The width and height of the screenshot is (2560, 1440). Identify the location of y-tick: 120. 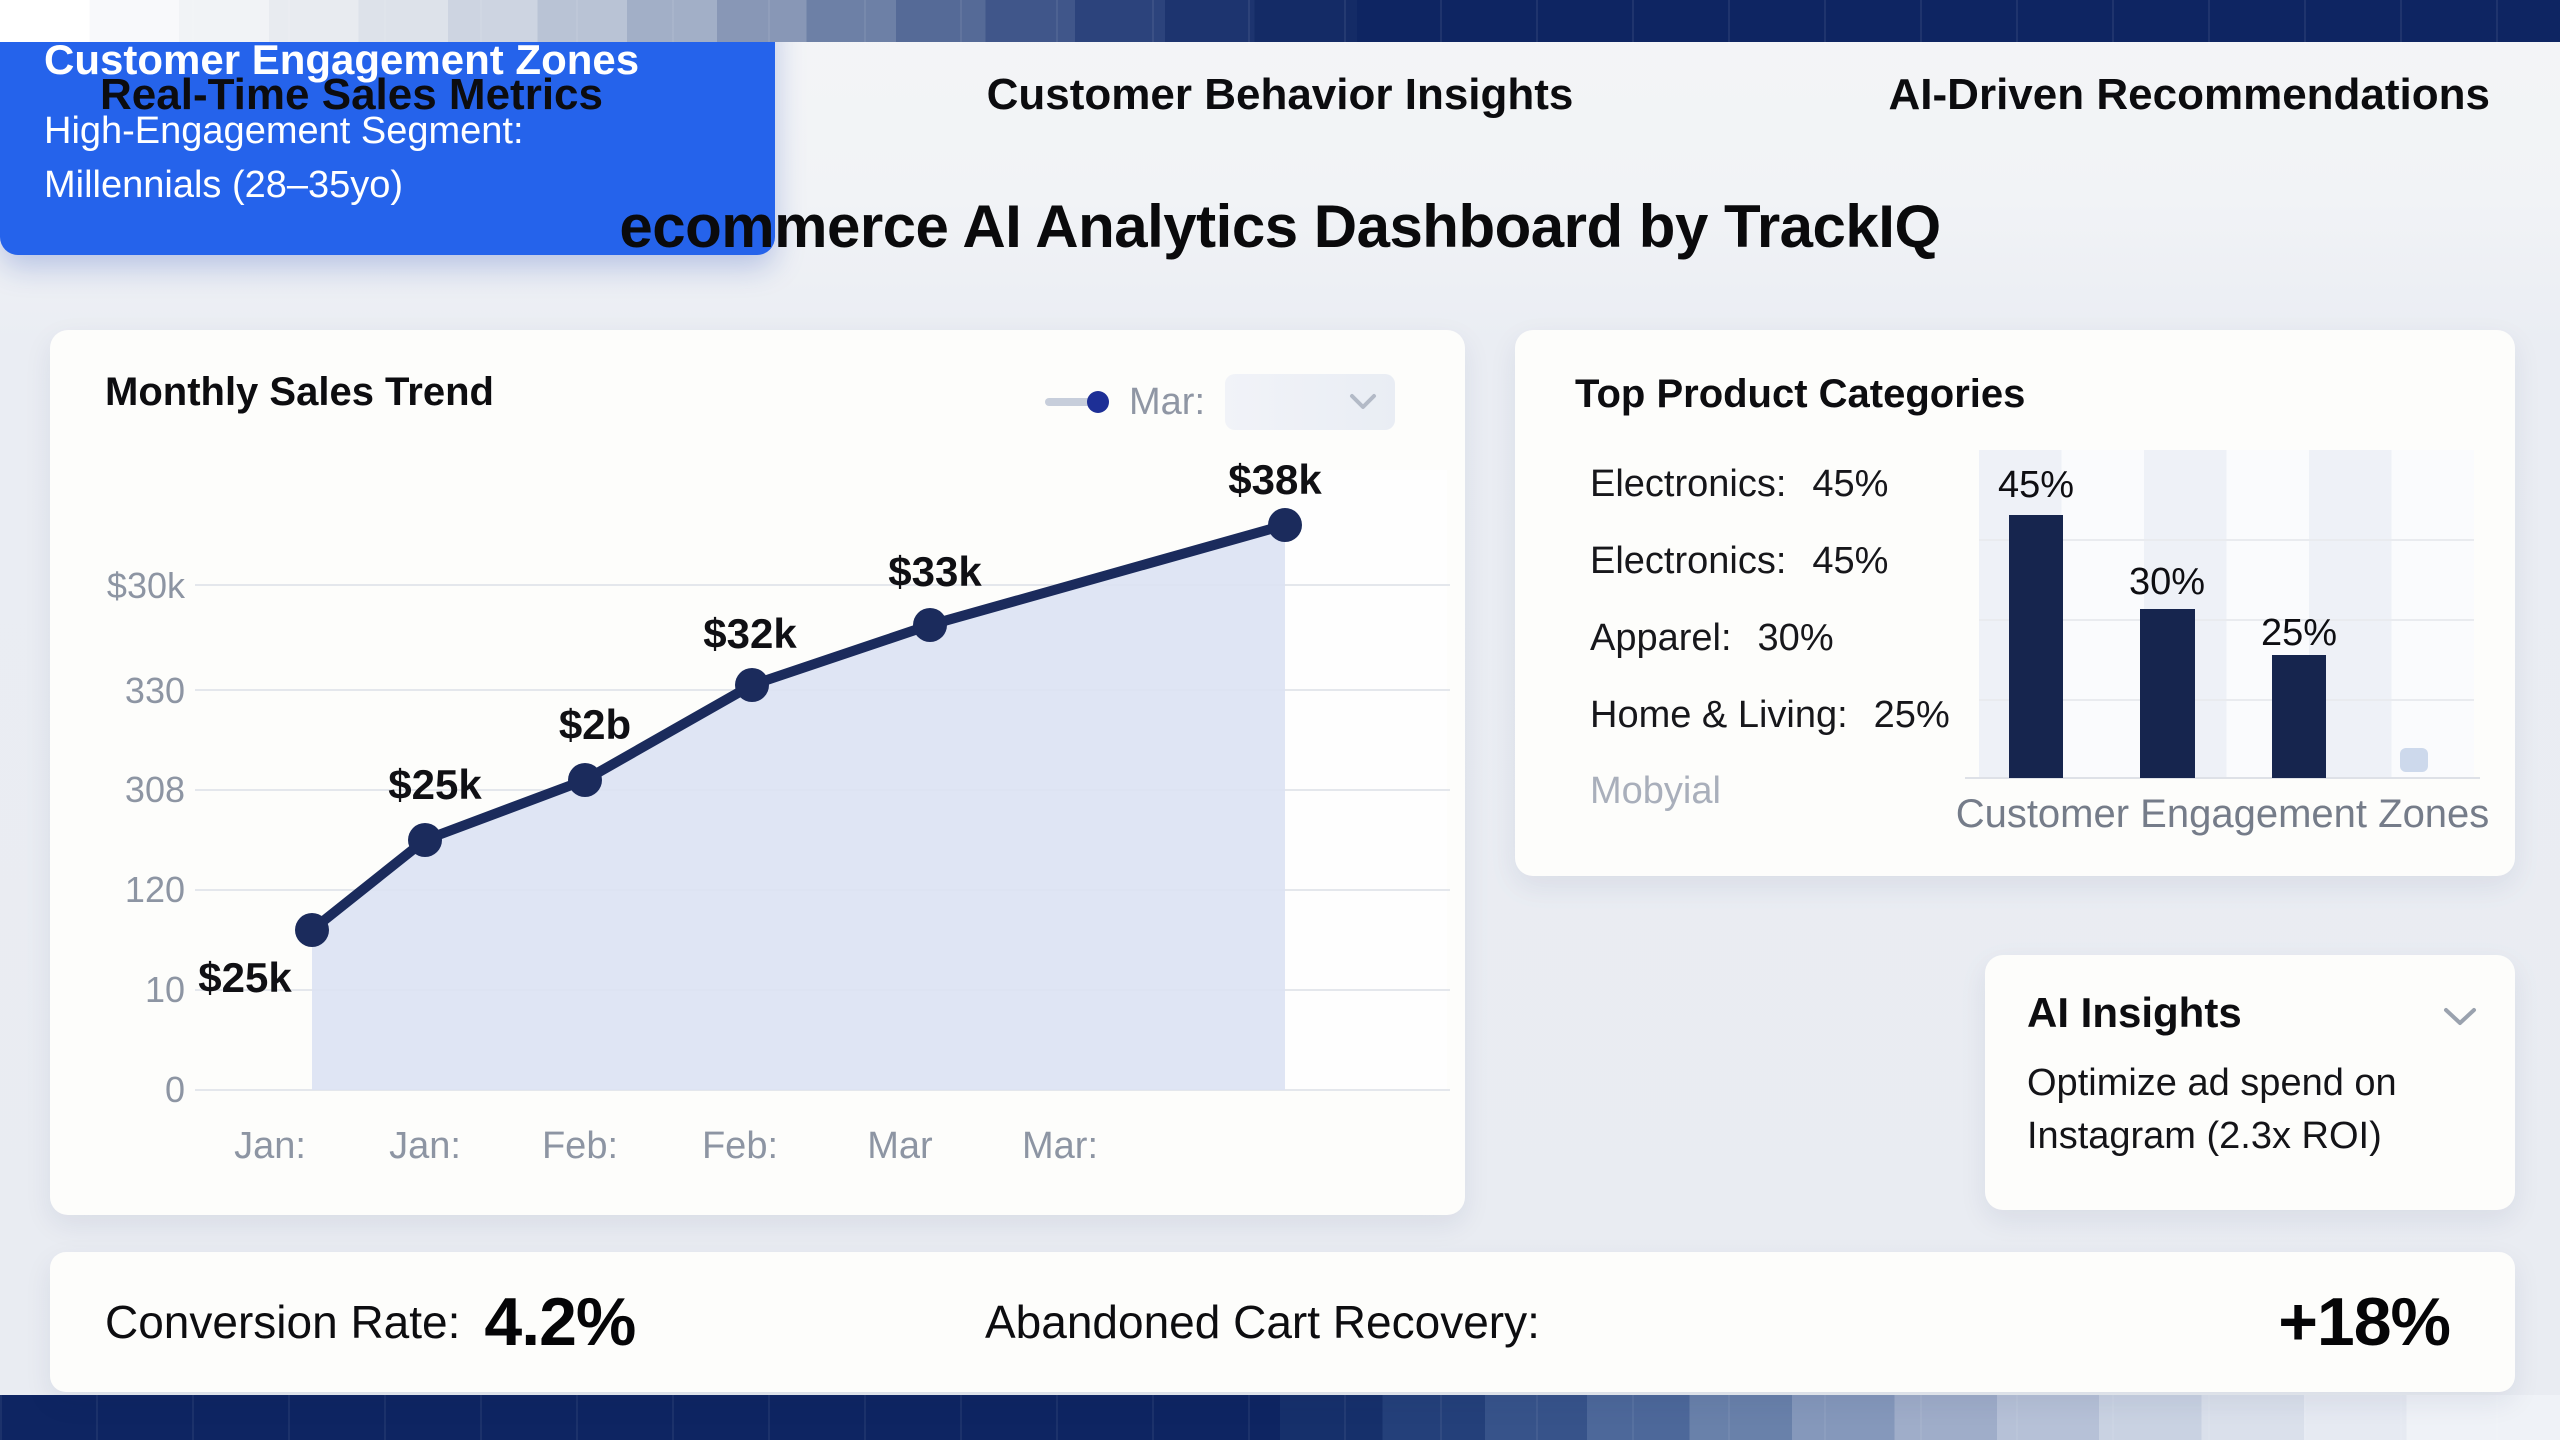
(155, 889).